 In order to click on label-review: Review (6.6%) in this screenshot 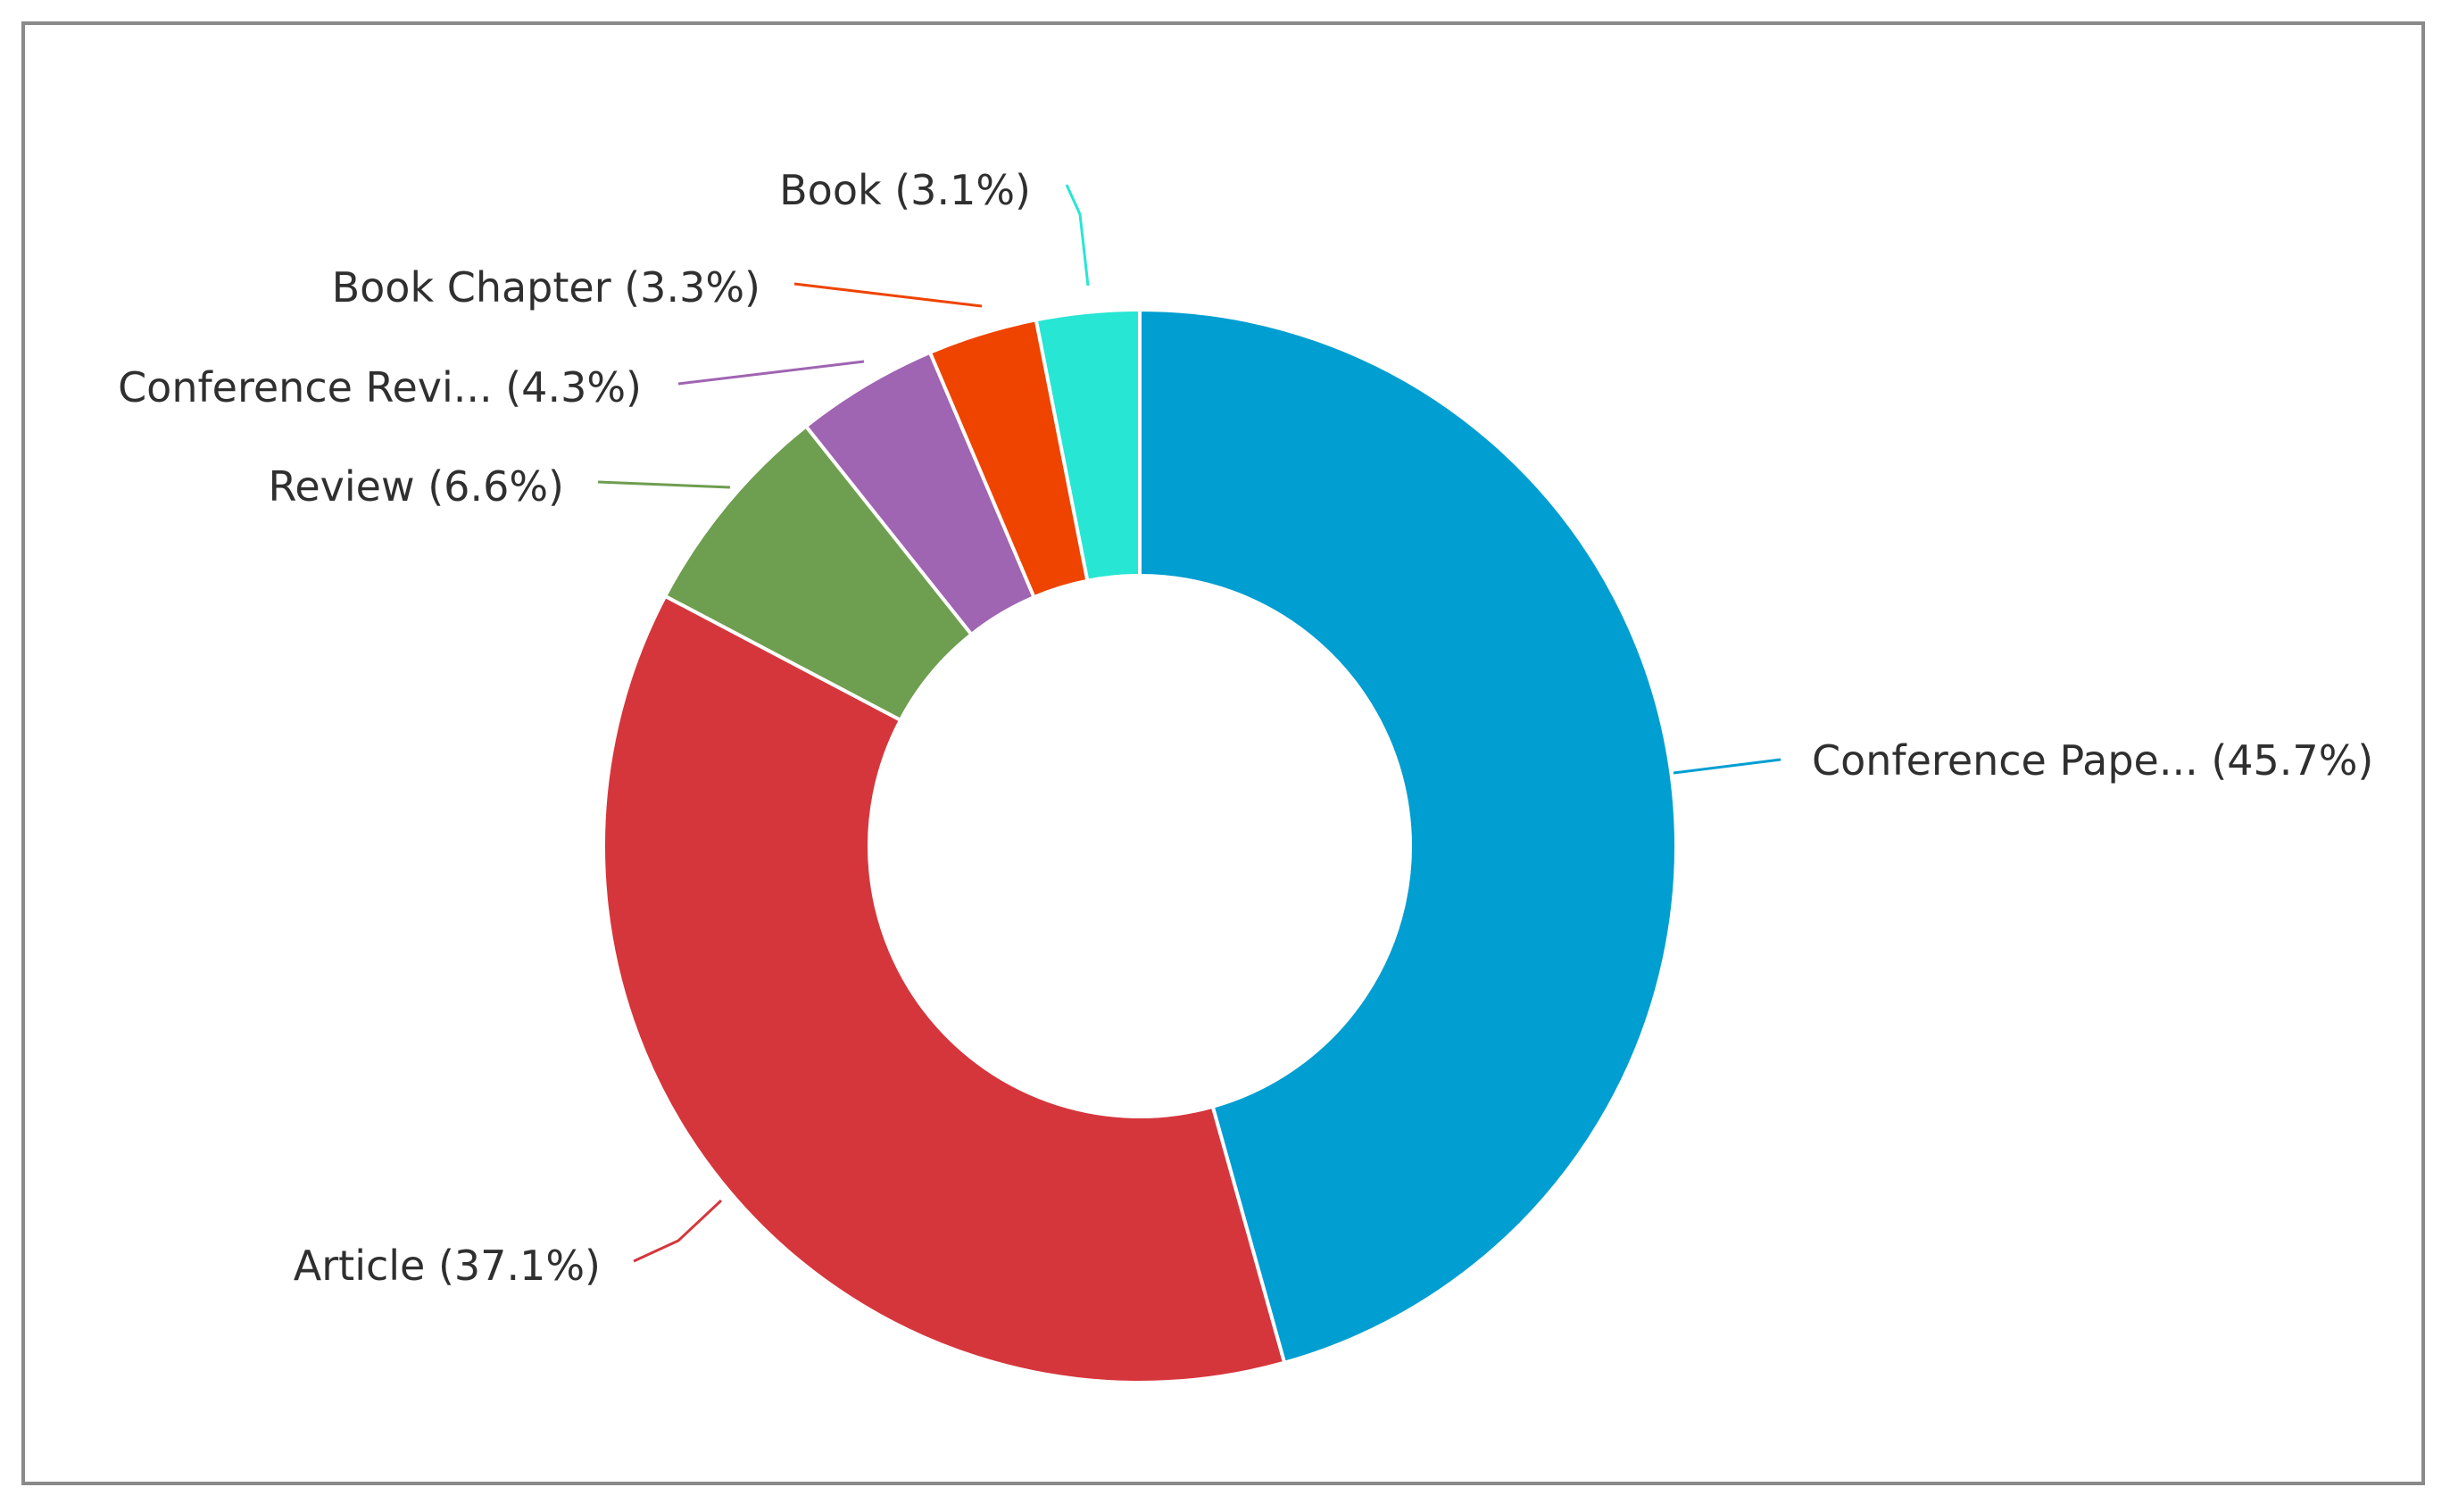, I will do `click(416, 487)`.